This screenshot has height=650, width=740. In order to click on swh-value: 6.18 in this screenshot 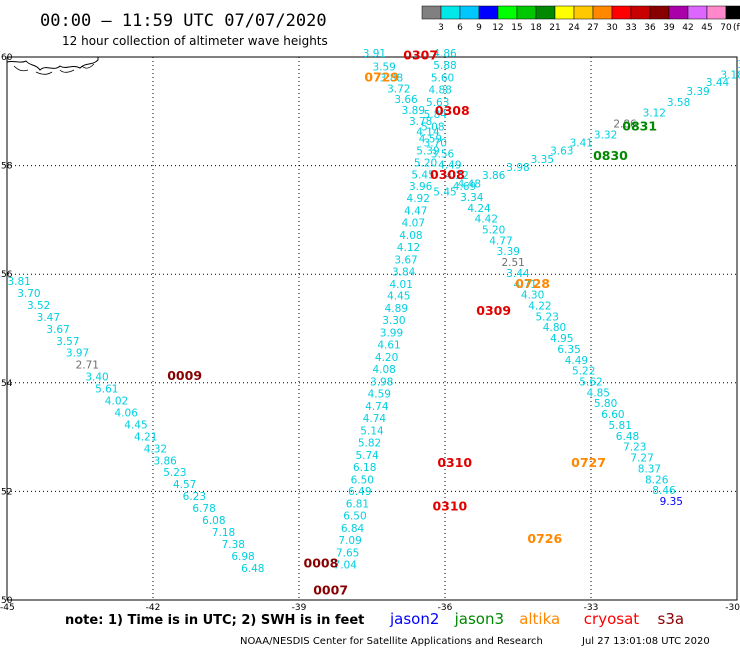, I will do `click(364, 468)`.